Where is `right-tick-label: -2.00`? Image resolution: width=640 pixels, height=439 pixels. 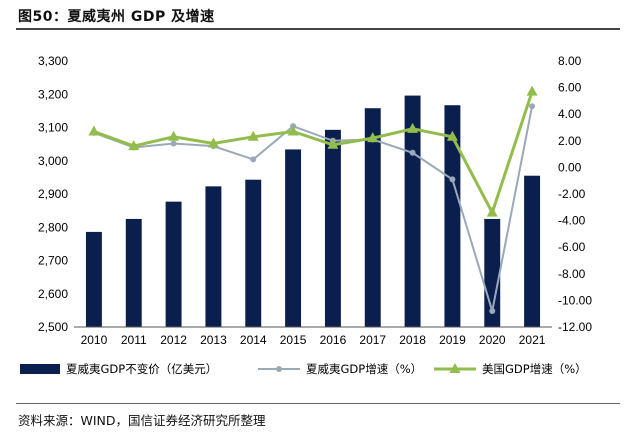
right-tick-label: -2.00 is located at coordinates (572, 194).